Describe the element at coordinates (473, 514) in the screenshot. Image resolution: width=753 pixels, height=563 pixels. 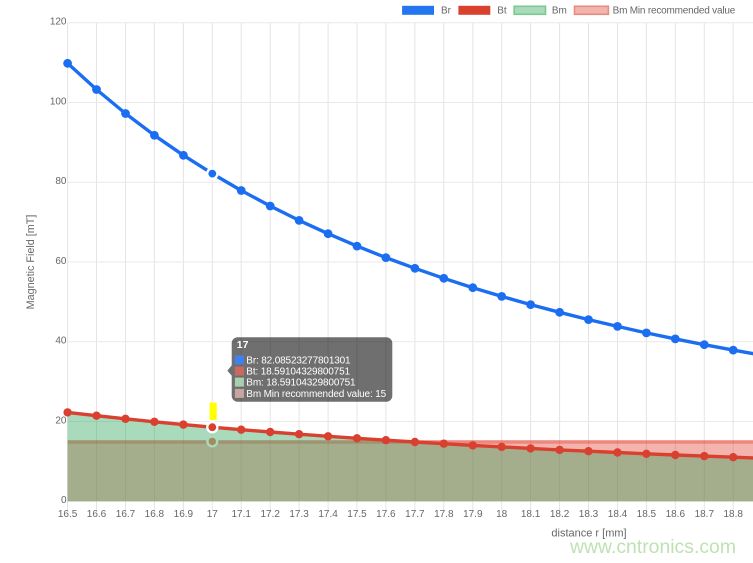
I see `svg-text: 17.9` at that location.